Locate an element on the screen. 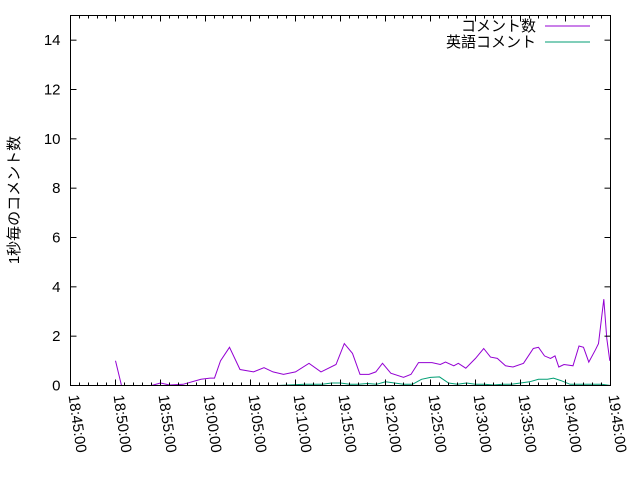 The width and height of the screenshot is (640, 480). y-tick-label: 4 is located at coordinates (56, 287).